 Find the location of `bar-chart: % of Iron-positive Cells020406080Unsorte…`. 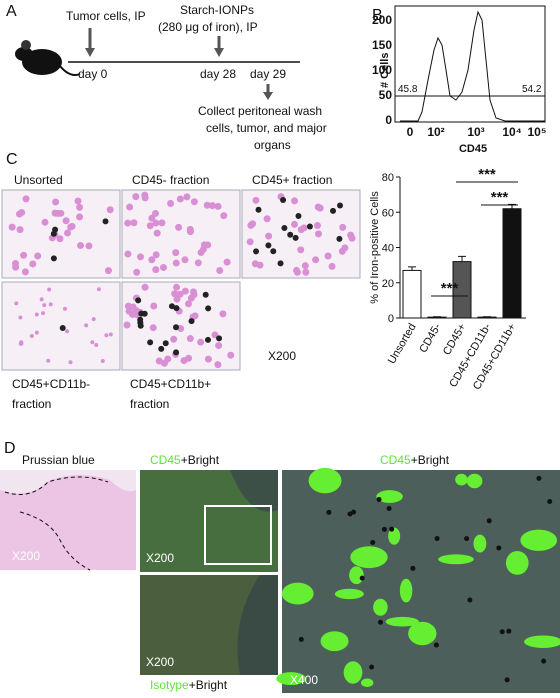

bar-chart: % of Iron-positive Cells020406080Unsorte… is located at coordinates (447, 279).